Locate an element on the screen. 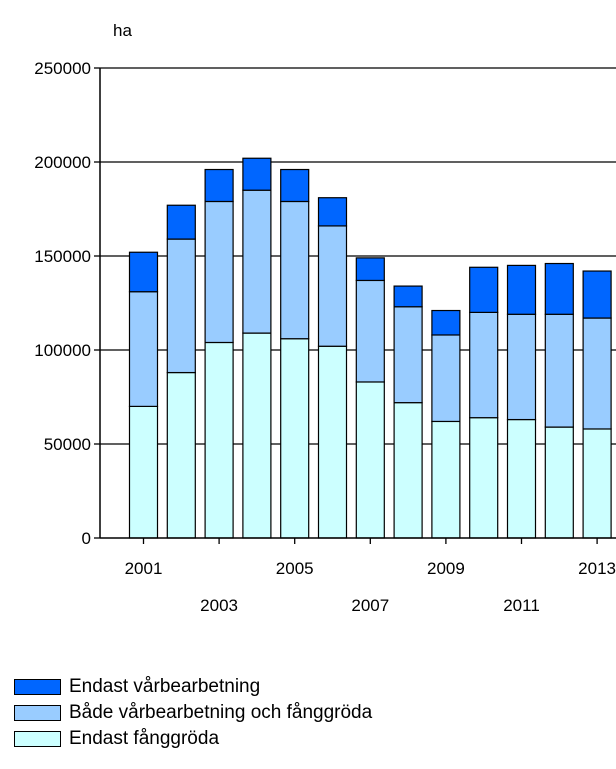 This screenshot has width=616, height=769. legend-label: Endast fånggröda is located at coordinates (144, 738).